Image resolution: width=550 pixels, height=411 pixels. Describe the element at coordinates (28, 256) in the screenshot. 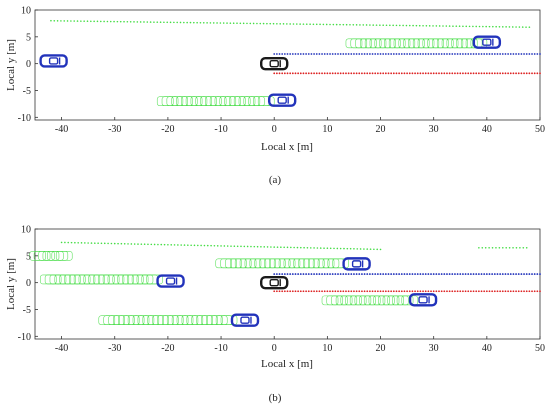

I see `y-tick-label: 5` at that location.